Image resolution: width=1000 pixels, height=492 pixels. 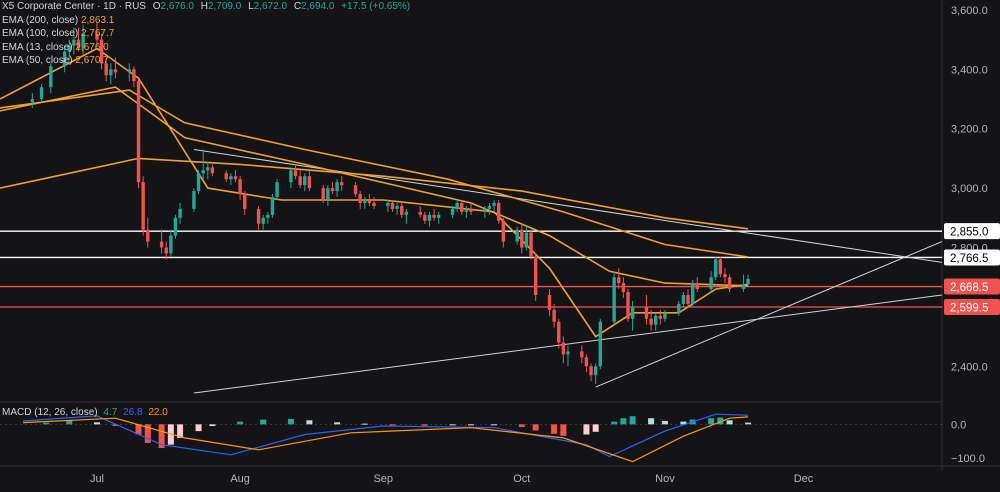 I want to click on legend-ema-13: EMA (13, close) 2,676.0, so click(x=206, y=48).